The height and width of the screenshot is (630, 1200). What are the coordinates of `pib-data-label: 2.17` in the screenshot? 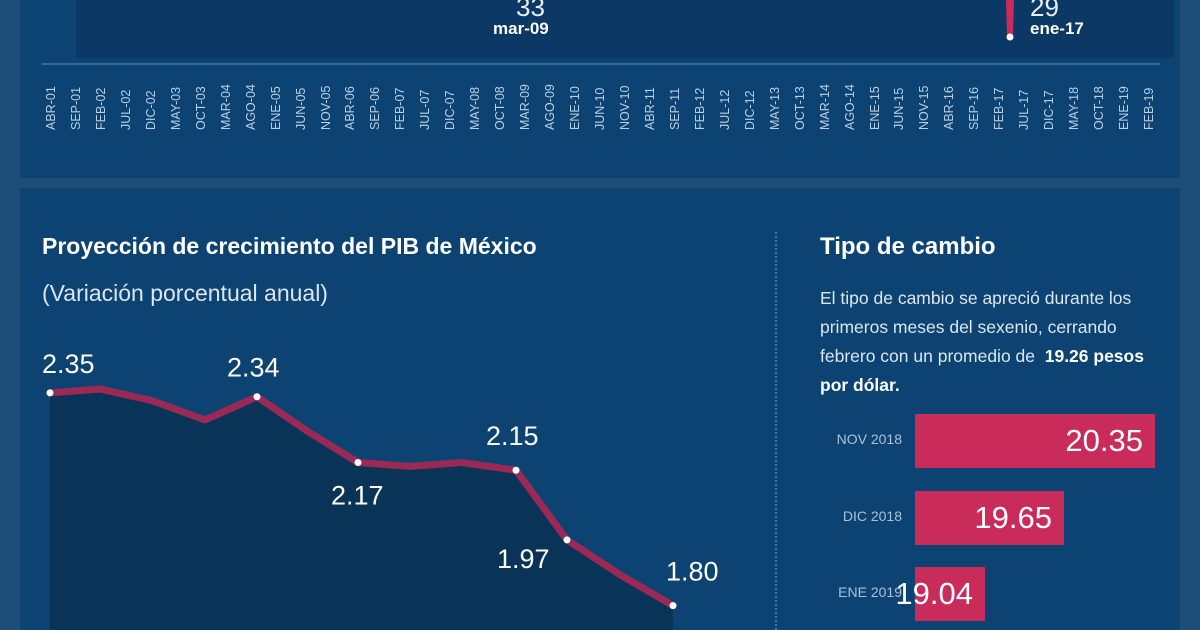 It's located at (357, 496).